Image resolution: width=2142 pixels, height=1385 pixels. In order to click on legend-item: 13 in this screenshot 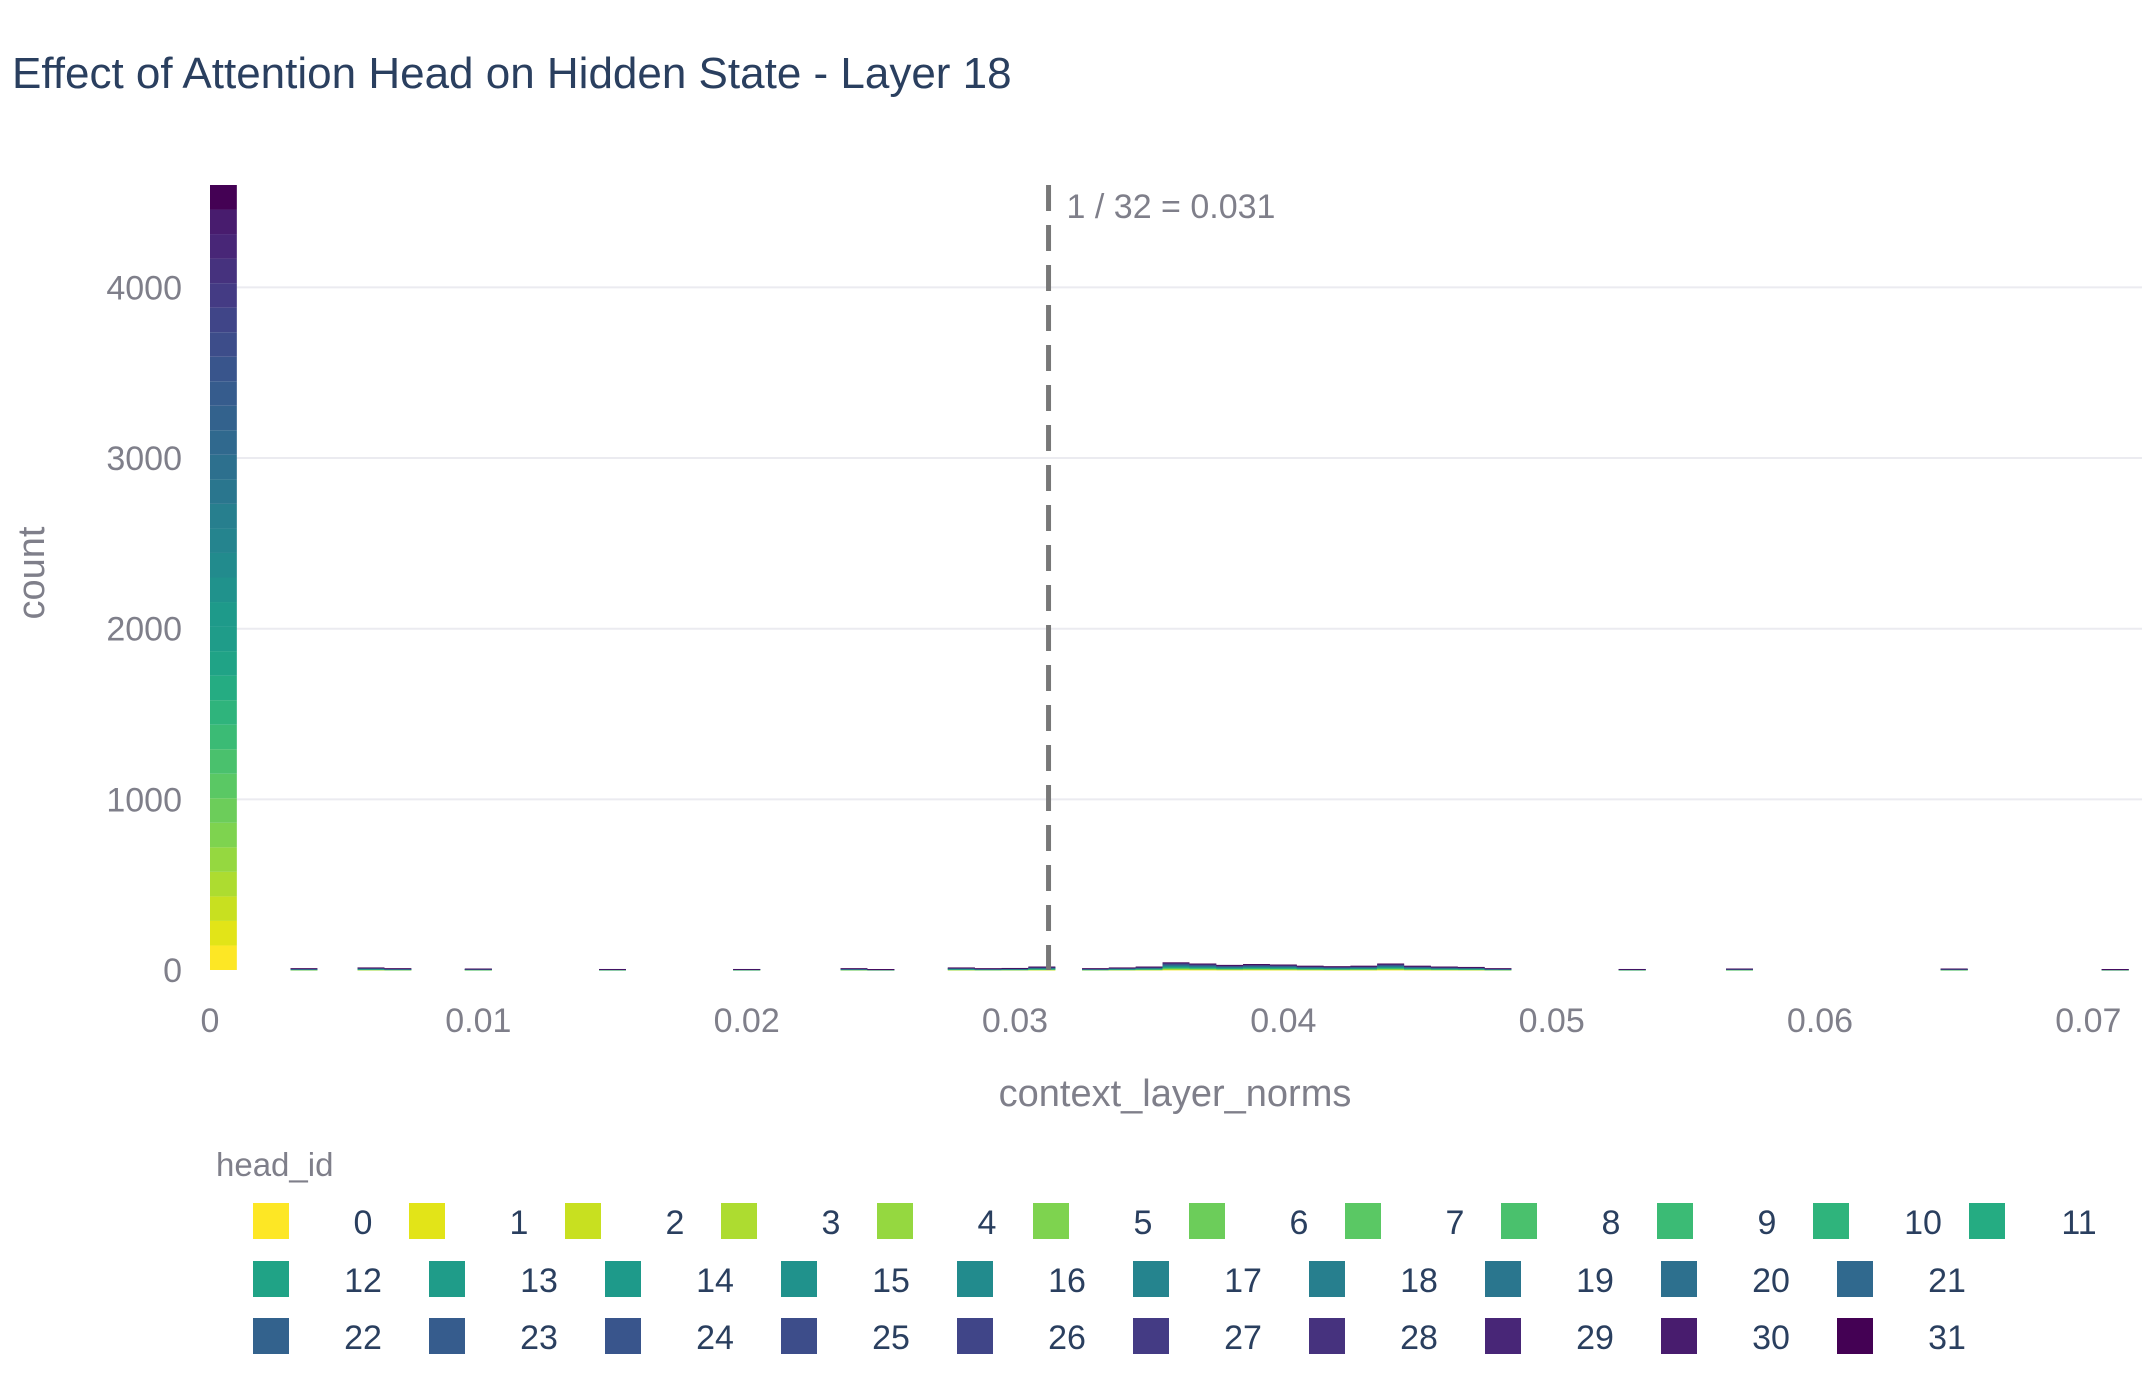, I will do `click(493, 1280)`.